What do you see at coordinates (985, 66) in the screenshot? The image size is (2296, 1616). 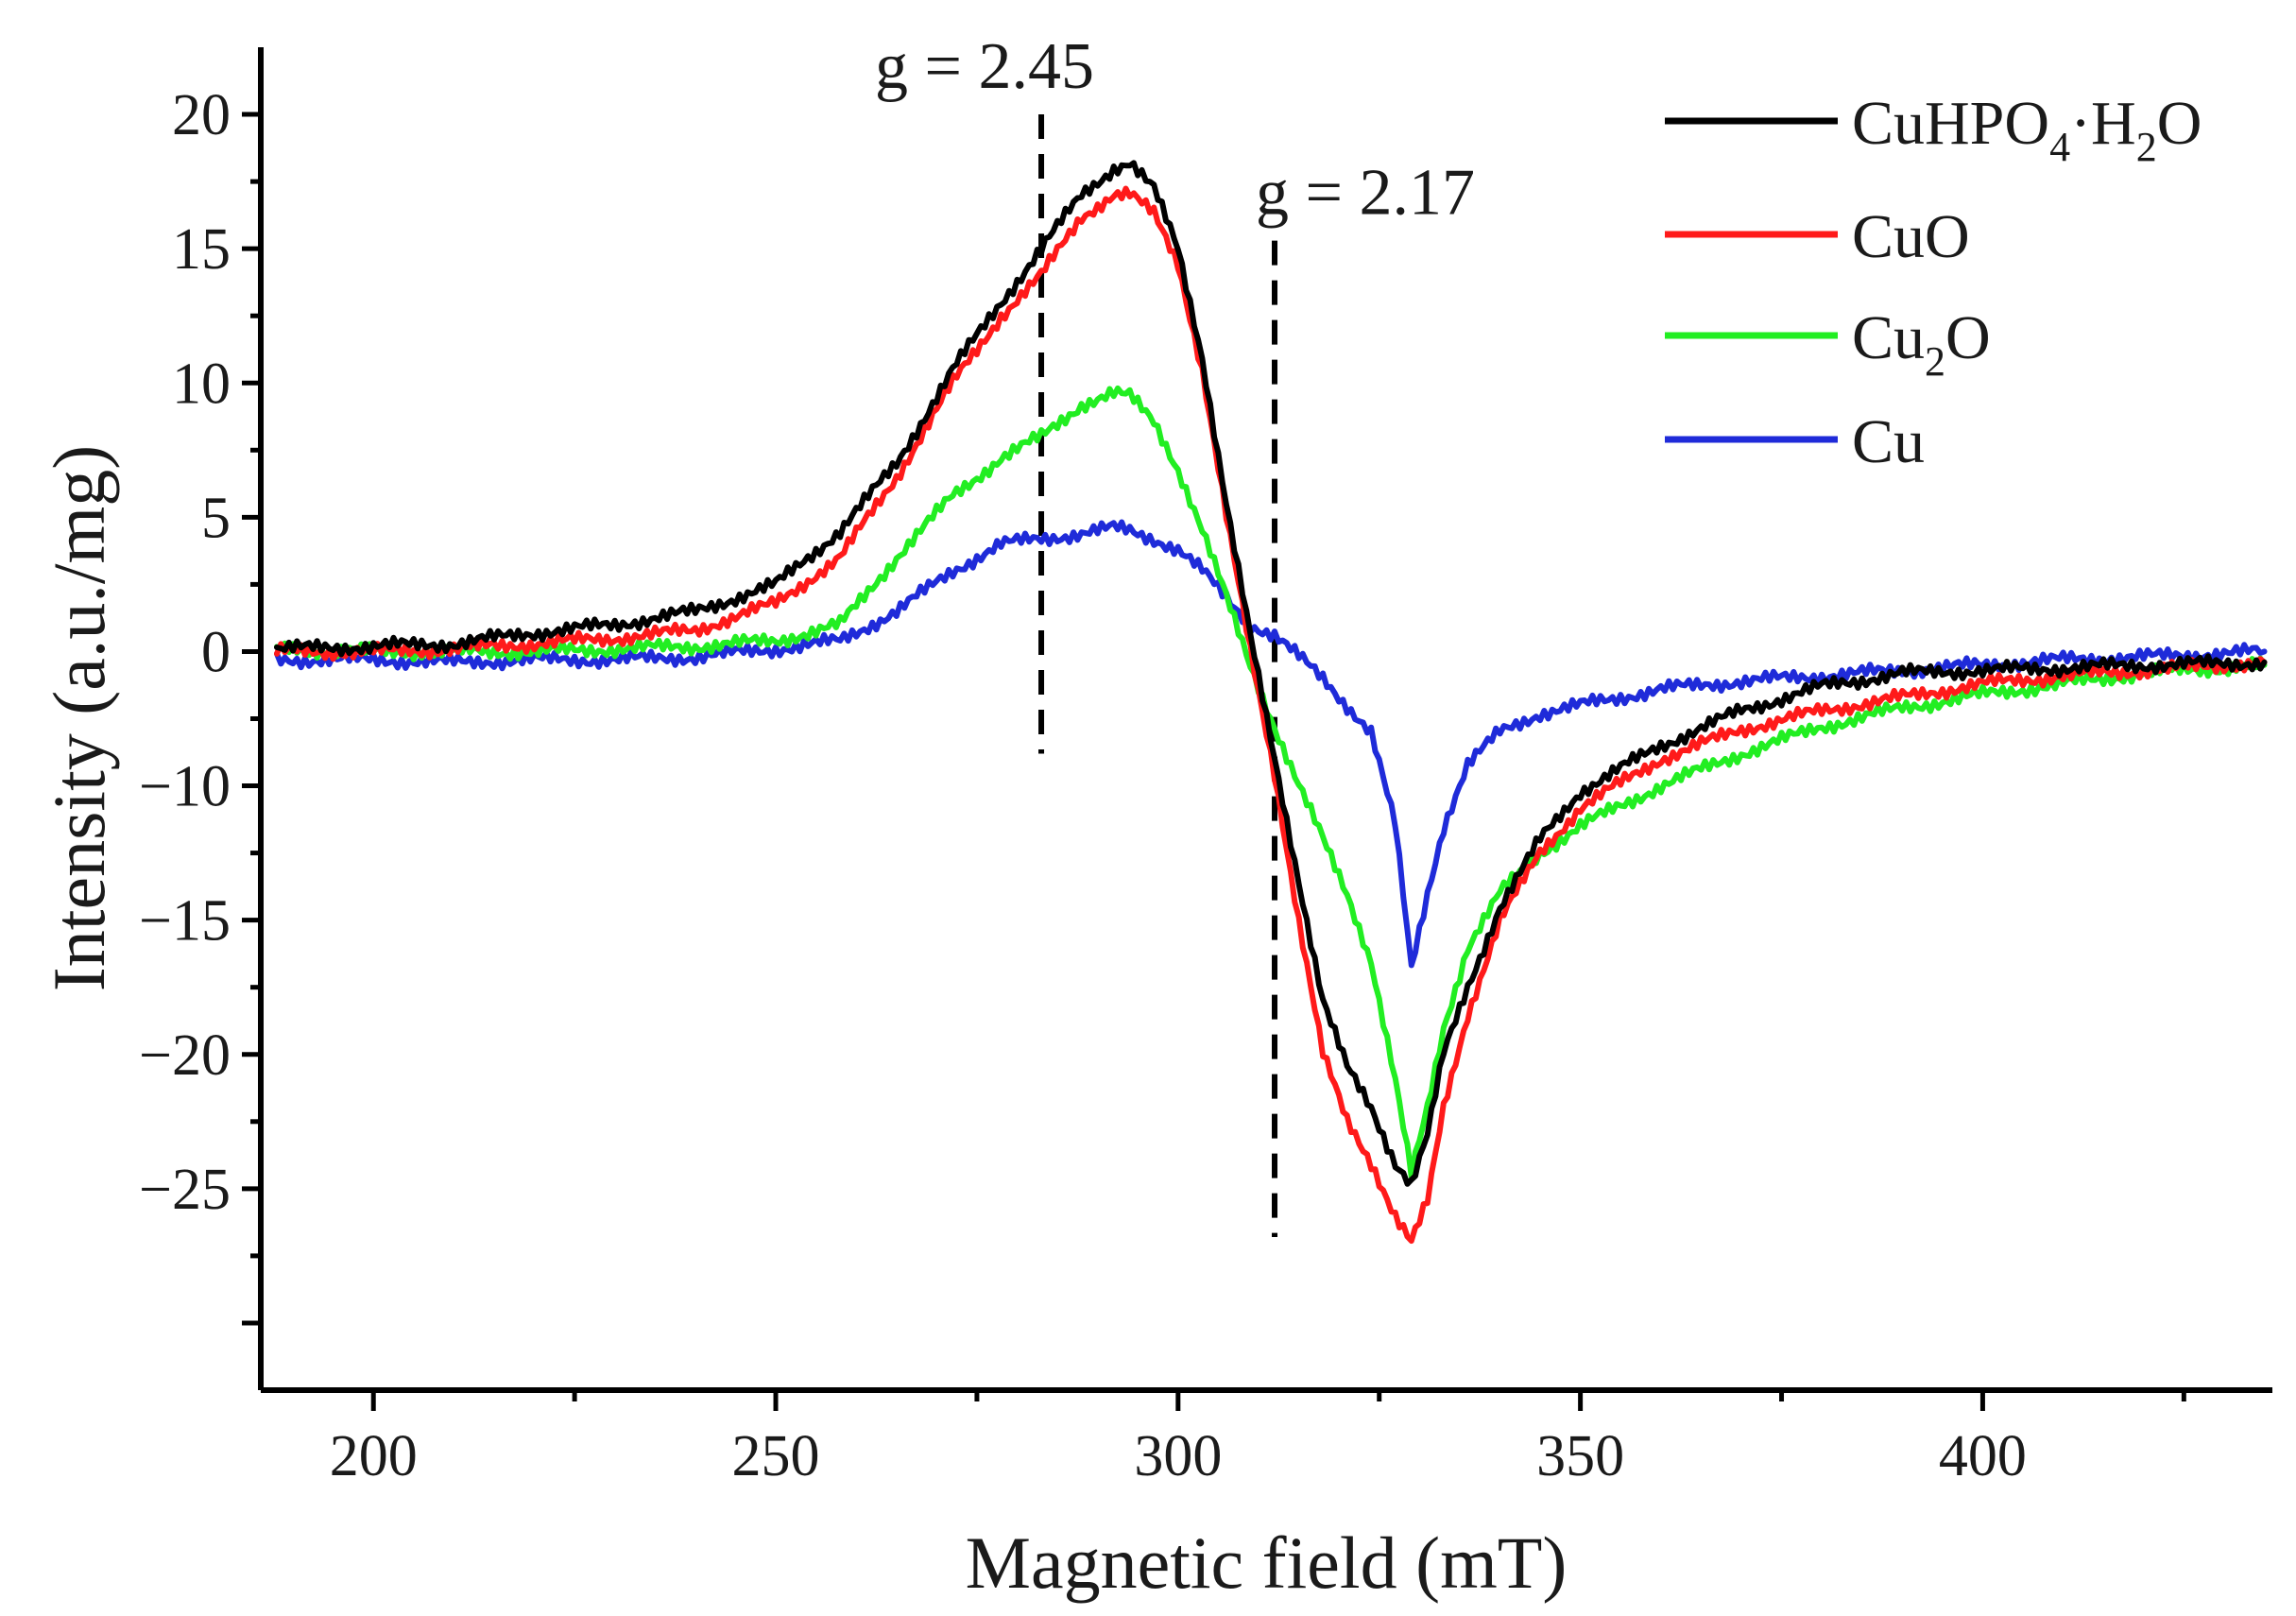 I see `g-annotation-label: g = 2.45` at bounding box center [985, 66].